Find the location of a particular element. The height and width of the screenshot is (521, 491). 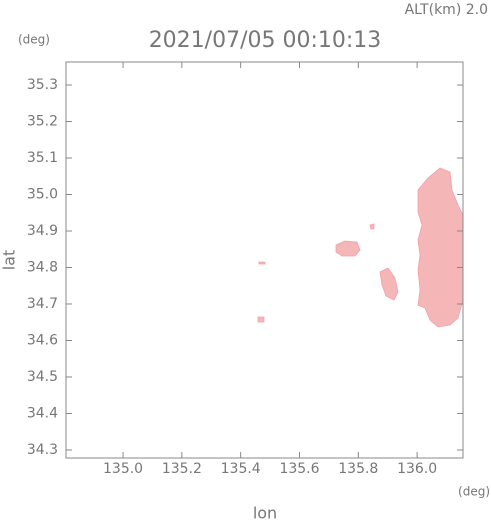

x-tick-label: 135.2 is located at coordinates (182, 469).